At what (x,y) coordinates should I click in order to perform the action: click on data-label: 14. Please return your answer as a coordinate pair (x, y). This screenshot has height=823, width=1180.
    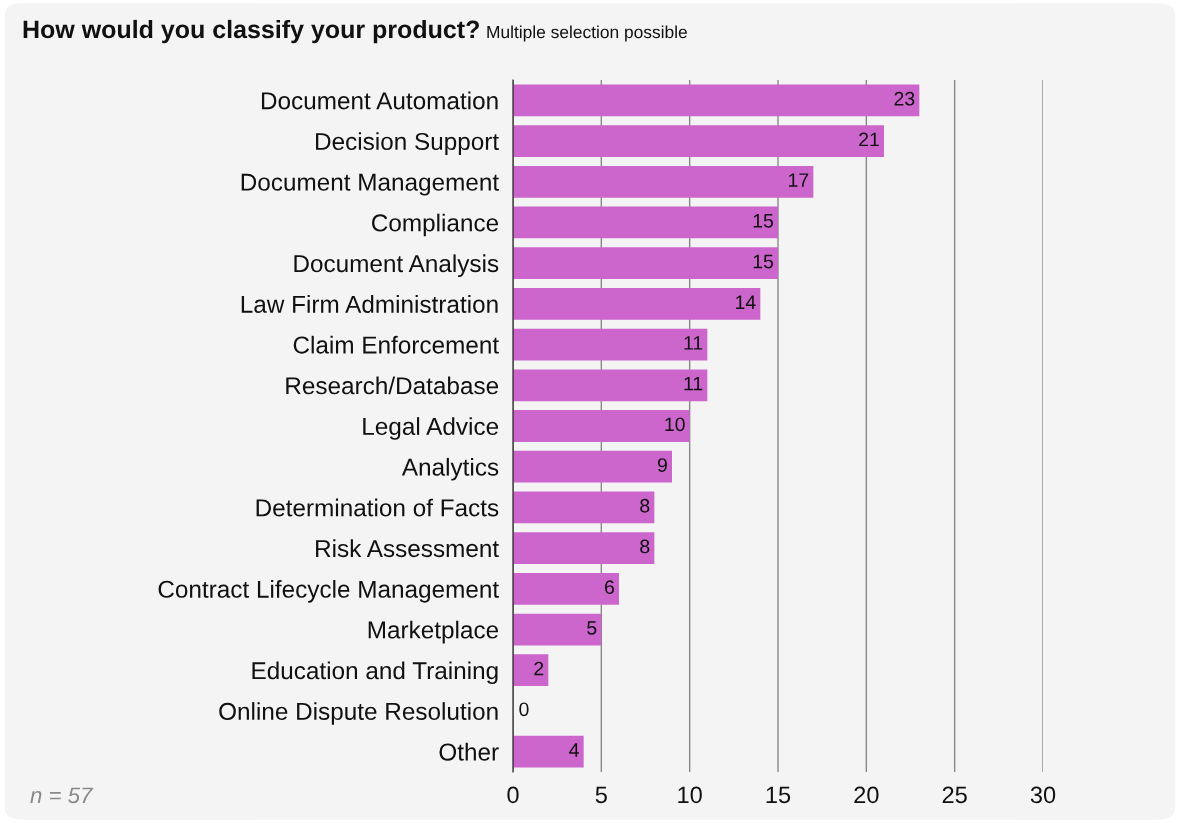
    Looking at the image, I should click on (746, 302).